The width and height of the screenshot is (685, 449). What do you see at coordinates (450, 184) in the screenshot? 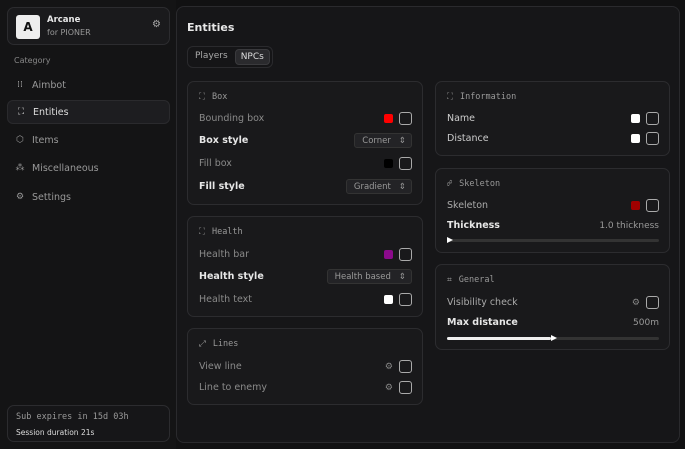
I see `skeleton-icon: ☍` at bounding box center [450, 184].